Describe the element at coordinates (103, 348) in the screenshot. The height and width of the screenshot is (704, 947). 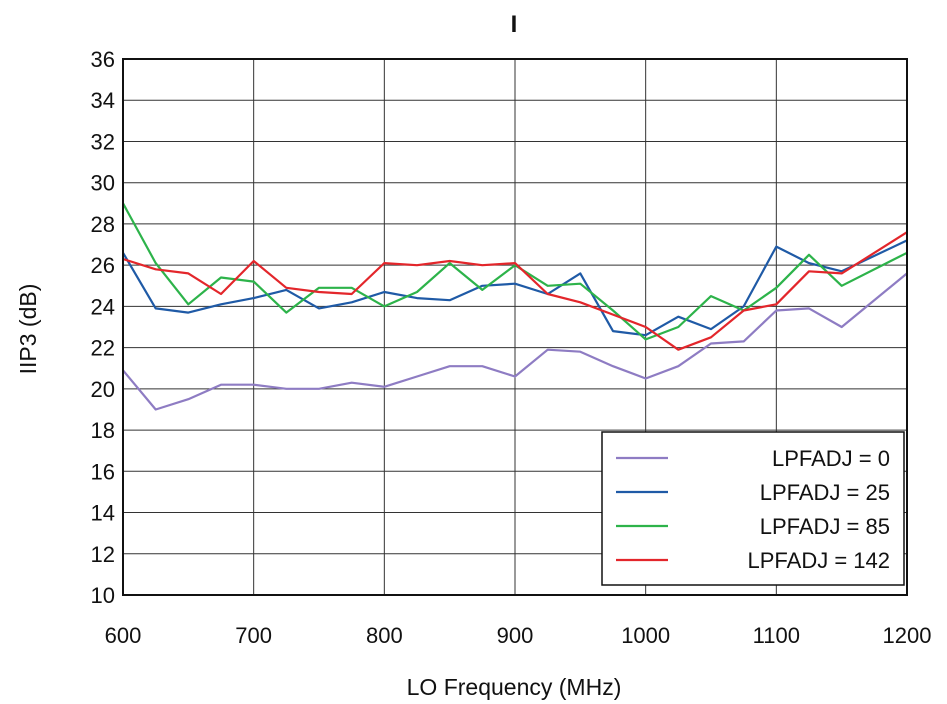
I see `y-tick-label: 22` at that location.